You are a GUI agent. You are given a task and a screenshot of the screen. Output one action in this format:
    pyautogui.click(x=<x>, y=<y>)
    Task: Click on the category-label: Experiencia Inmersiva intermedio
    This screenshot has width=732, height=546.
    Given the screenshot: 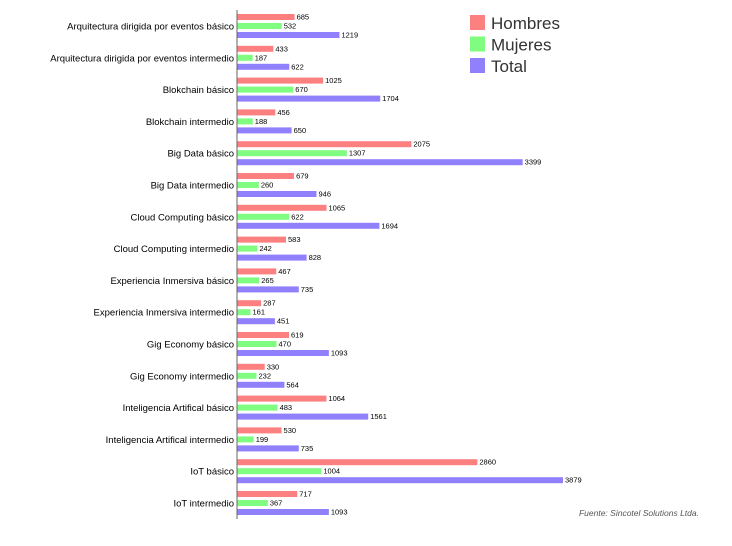 What is the action you would take?
    pyautogui.click(x=164, y=313)
    